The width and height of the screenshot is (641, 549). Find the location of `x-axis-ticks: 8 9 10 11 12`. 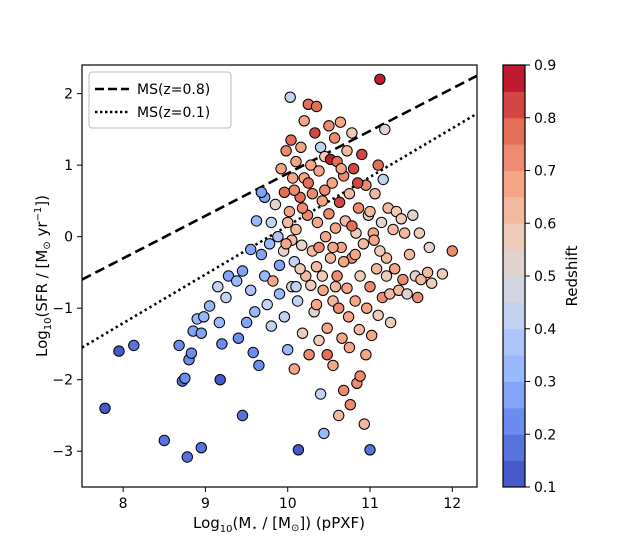

x-axis-ticks: 8 9 10 11 12 is located at coordinates (290, 499).